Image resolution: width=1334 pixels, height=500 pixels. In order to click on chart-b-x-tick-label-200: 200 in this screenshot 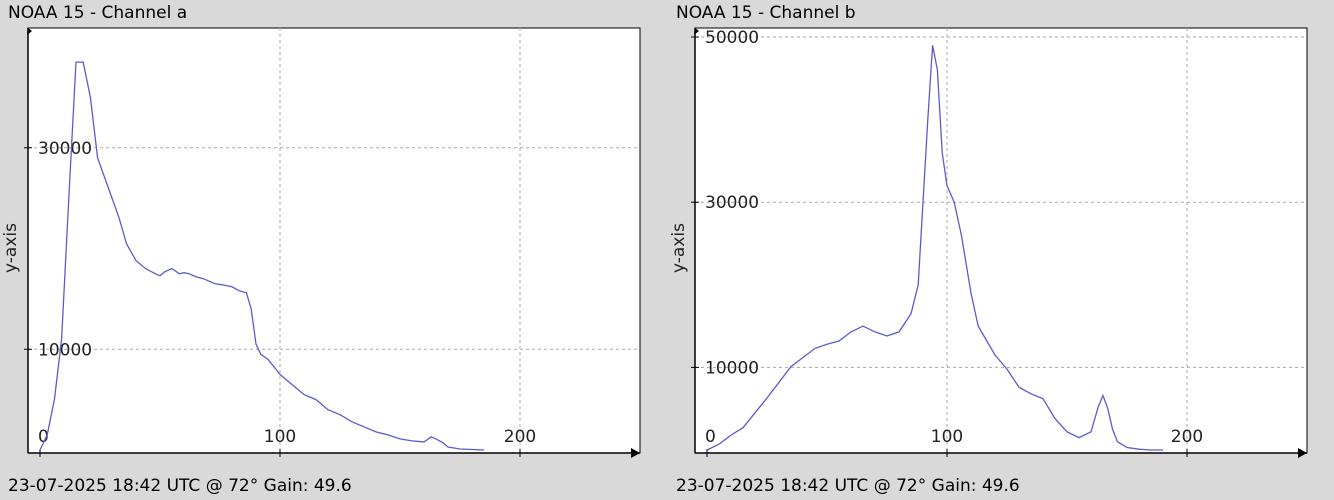, I will do `click(1187, 437)`.